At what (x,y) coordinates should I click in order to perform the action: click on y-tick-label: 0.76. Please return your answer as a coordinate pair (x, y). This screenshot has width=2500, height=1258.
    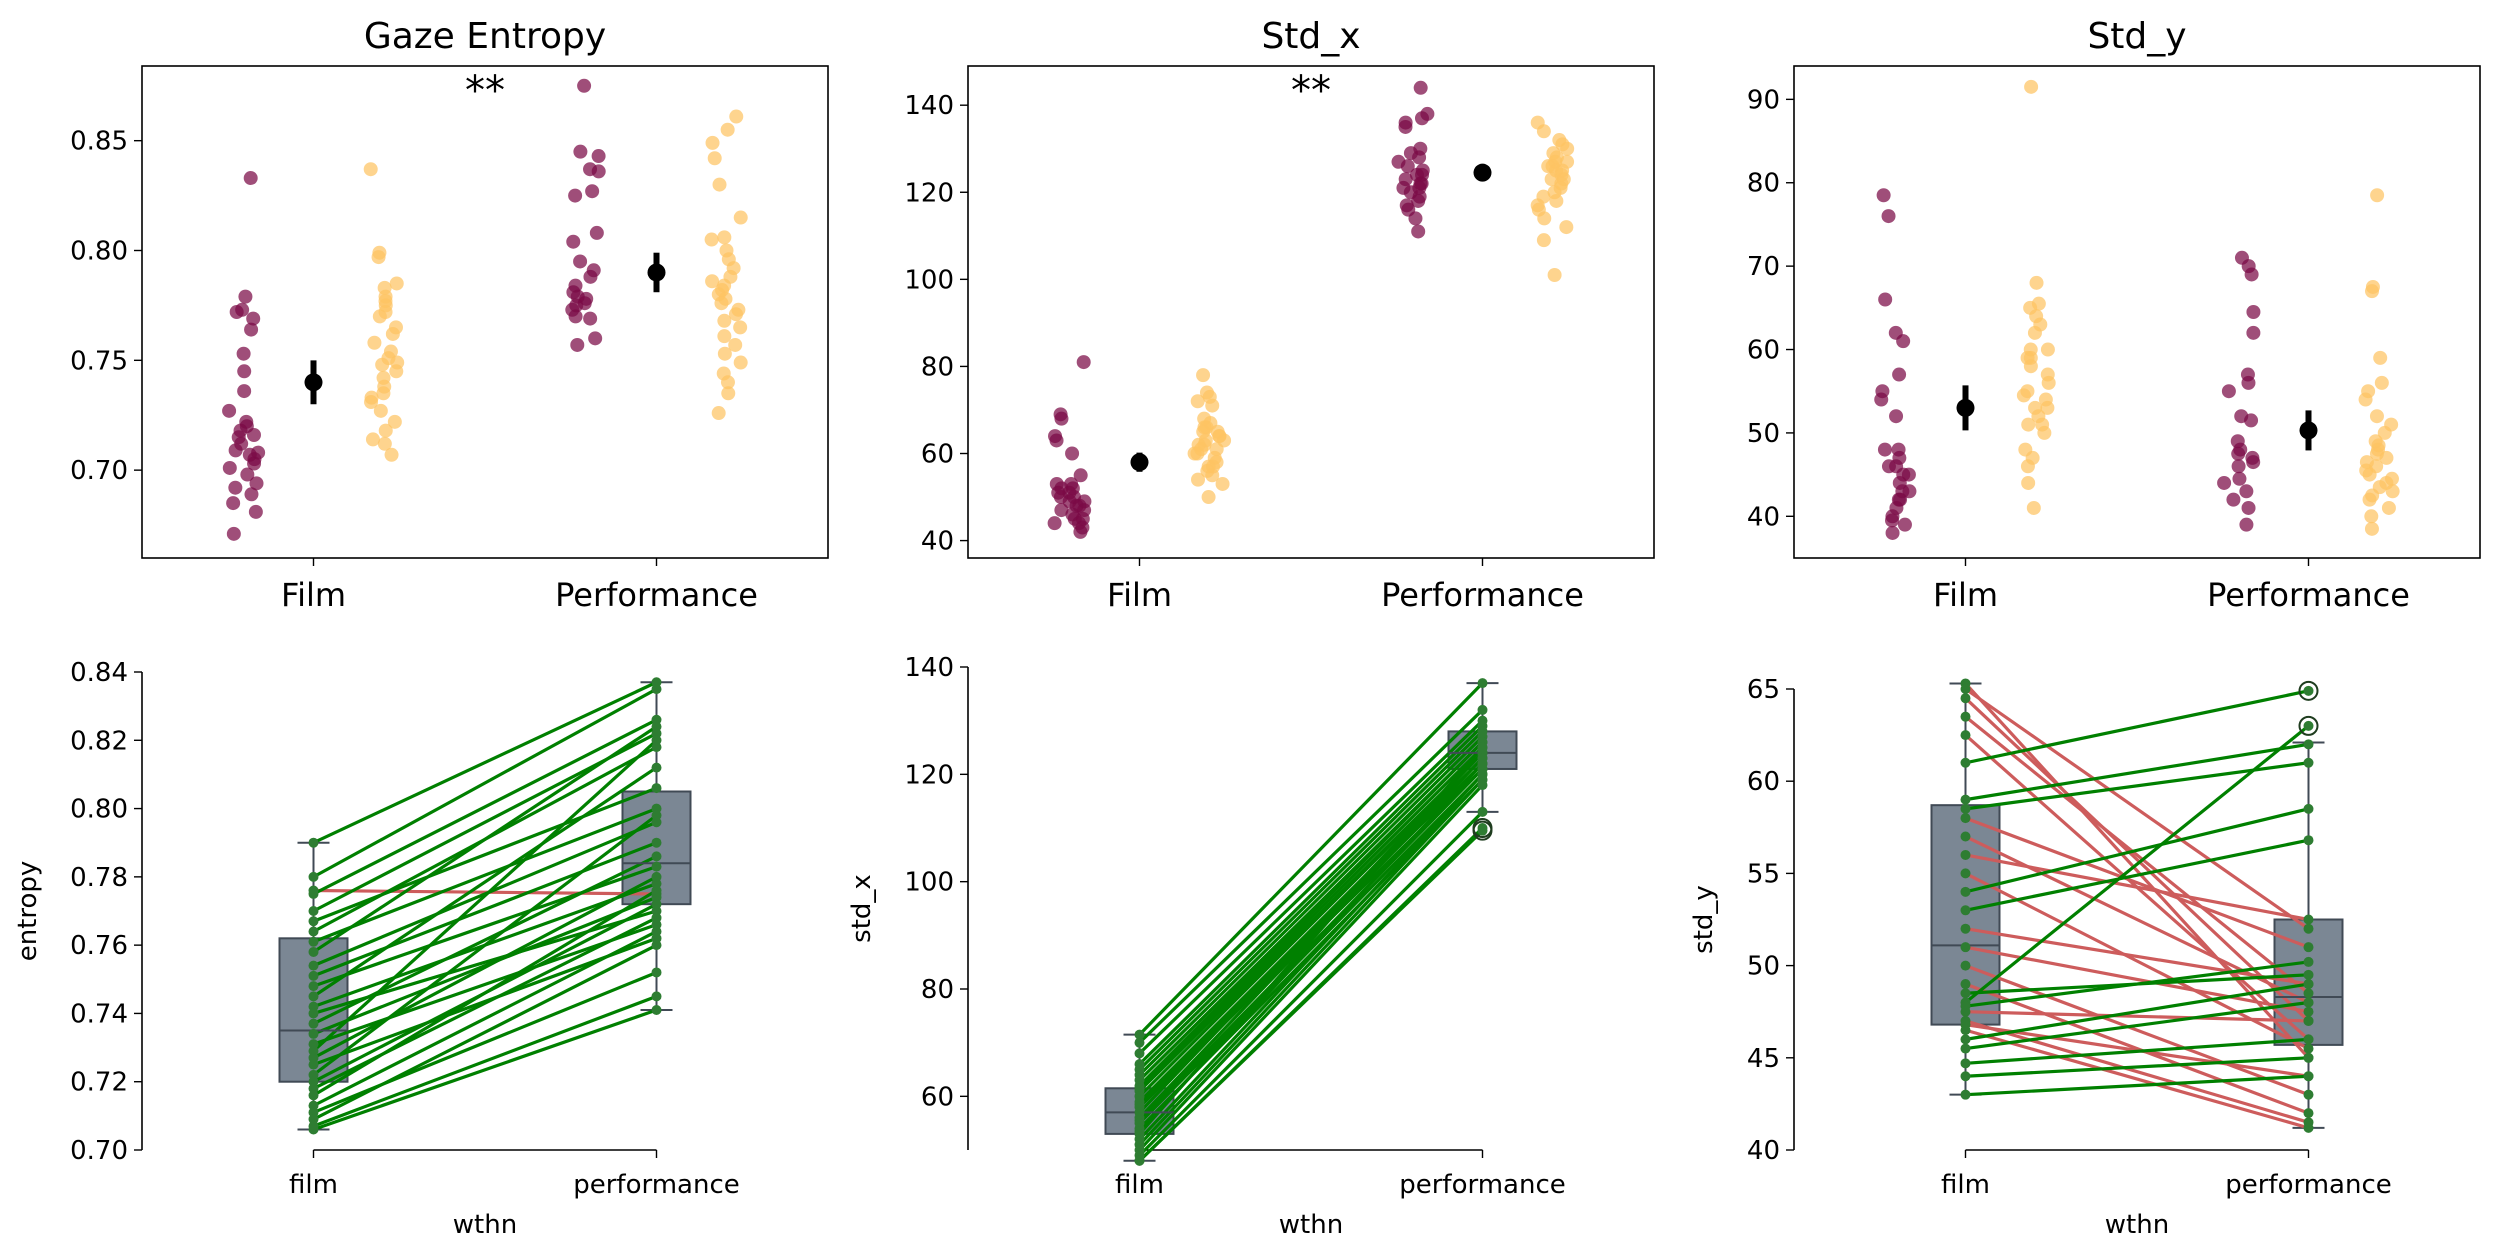
    Looking at the image, I should click on (99, 946).